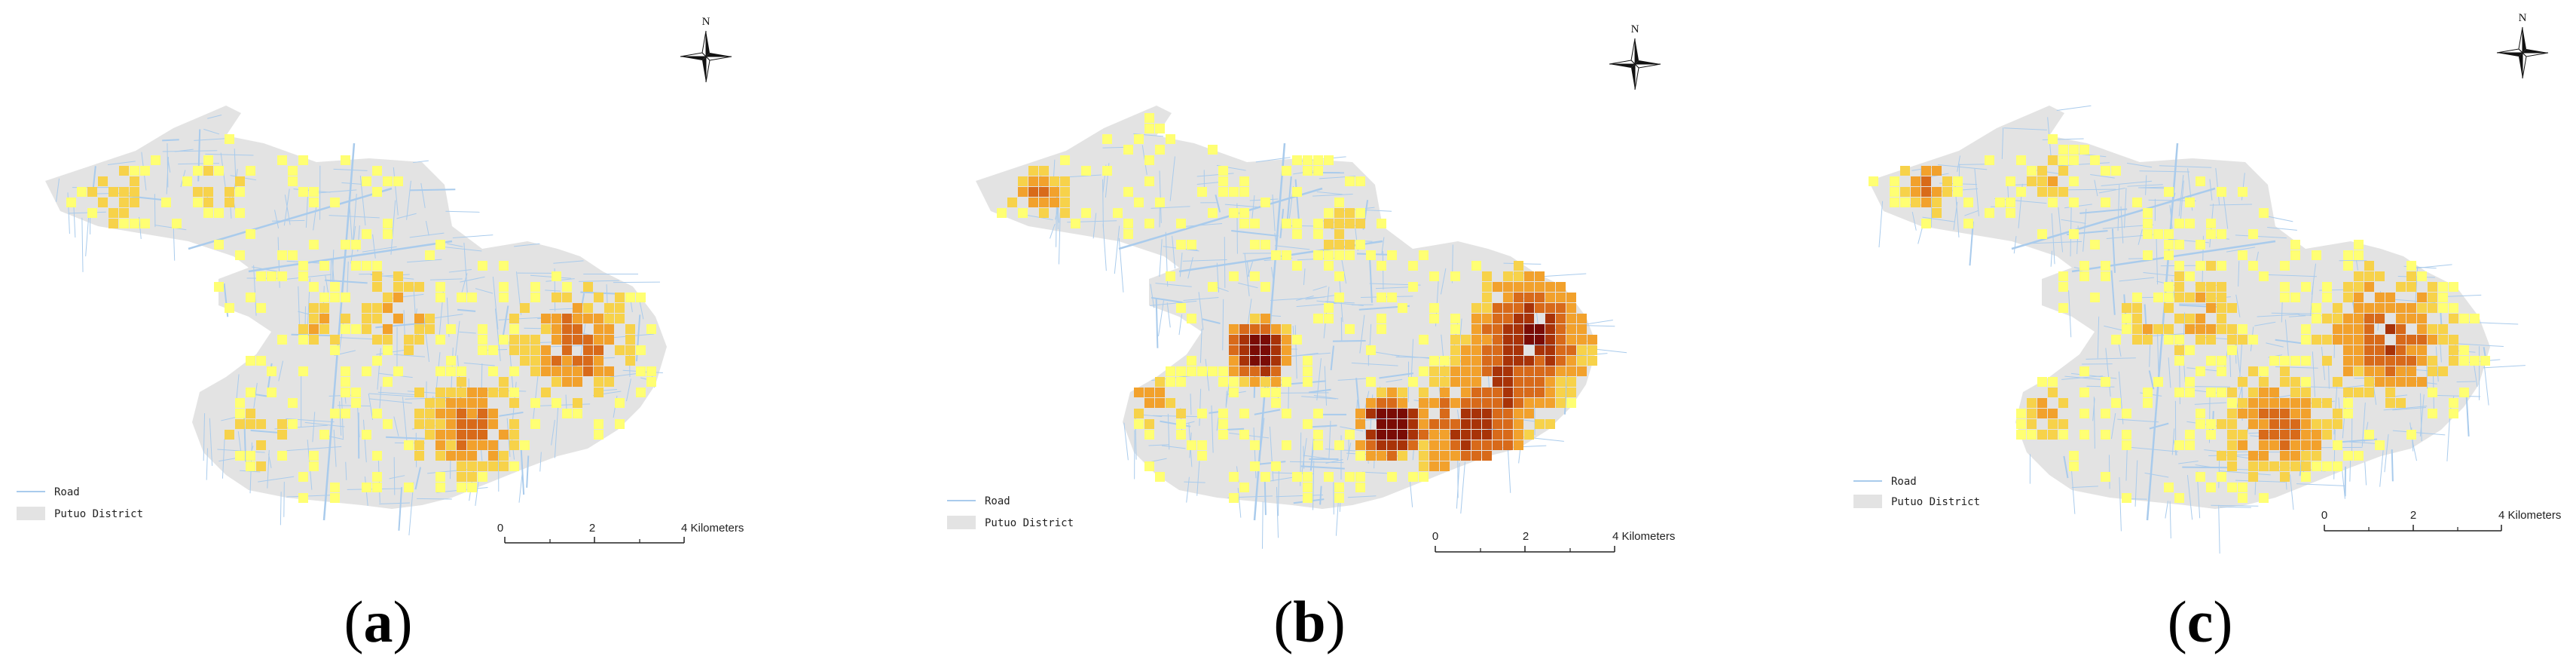  Describe the element at coordinates (1935, 502) in the screenshot. I see `legend-district-label: Putuo District` at that location.